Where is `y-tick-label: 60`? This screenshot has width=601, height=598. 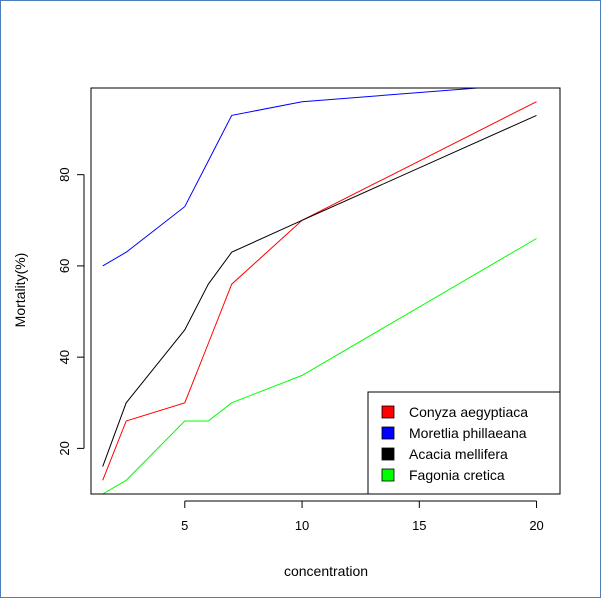 y-tick-label: 60 is located at coordinates (64, 266).